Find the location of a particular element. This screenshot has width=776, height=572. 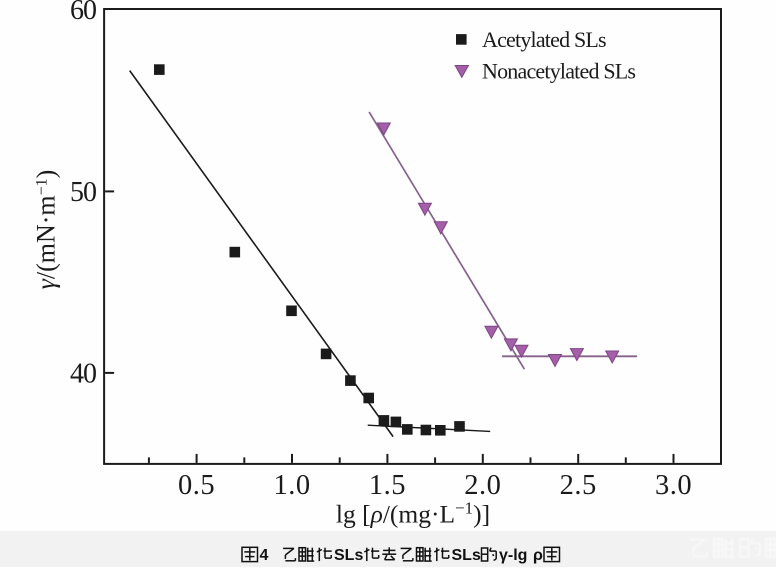

svg-text: 60 is located at coordinates (83, 13).